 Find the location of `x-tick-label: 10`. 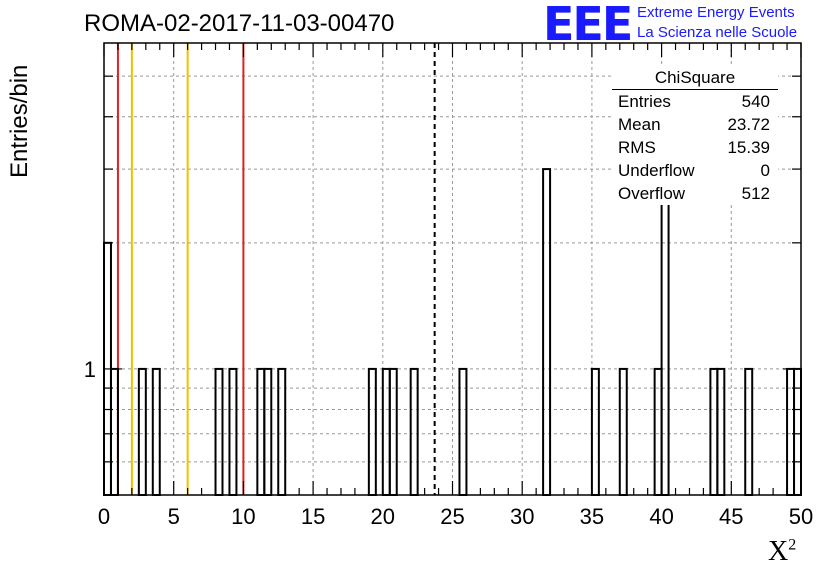

x-tick-label: 10 is located at coordinates (243, 516).